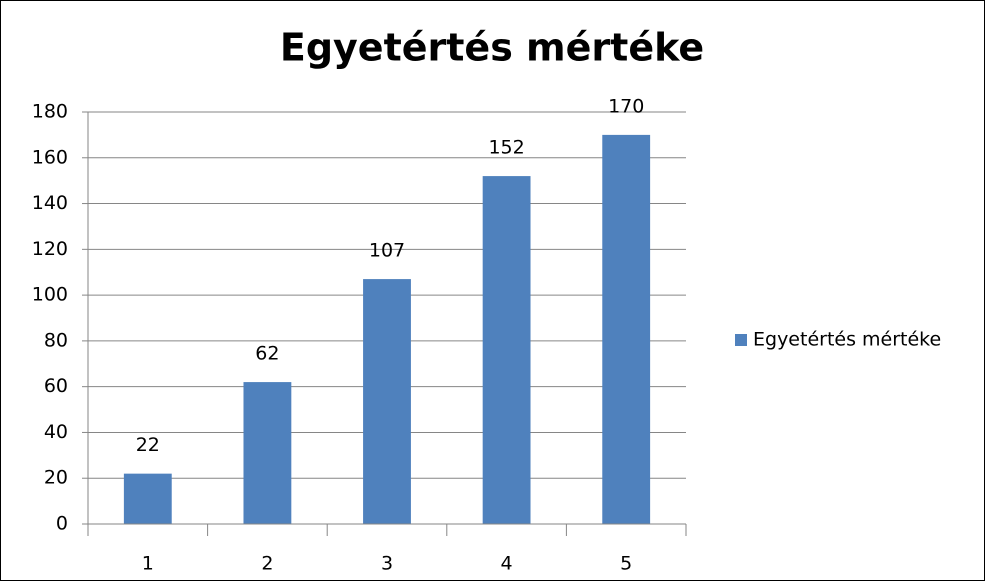 This screenshot has width=985, height=581. I want to click on legend-swatch, so click(741, 340).